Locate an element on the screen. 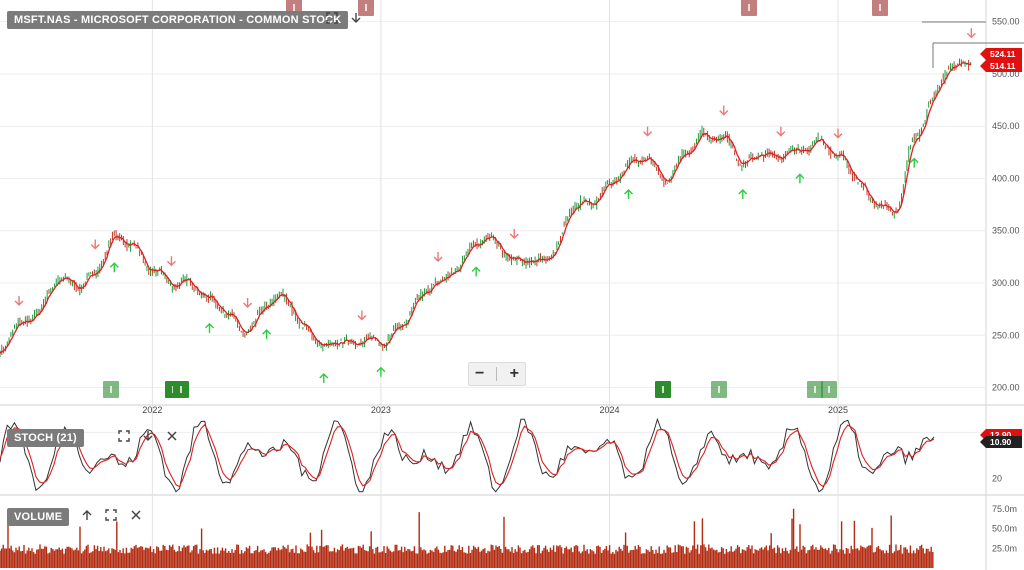  stoch-d-line is located at coordinates (467, 455).